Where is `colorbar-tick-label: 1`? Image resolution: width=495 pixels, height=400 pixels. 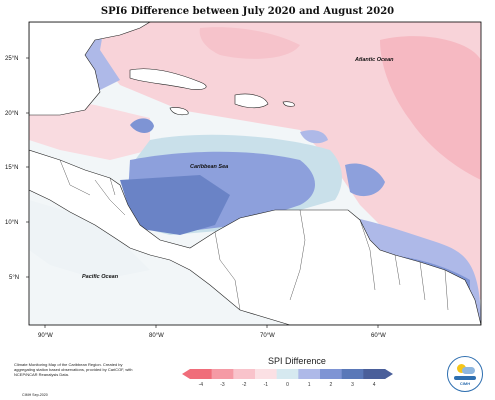 colorbar-tick-label: 1 is located at coordinates (309, 385).